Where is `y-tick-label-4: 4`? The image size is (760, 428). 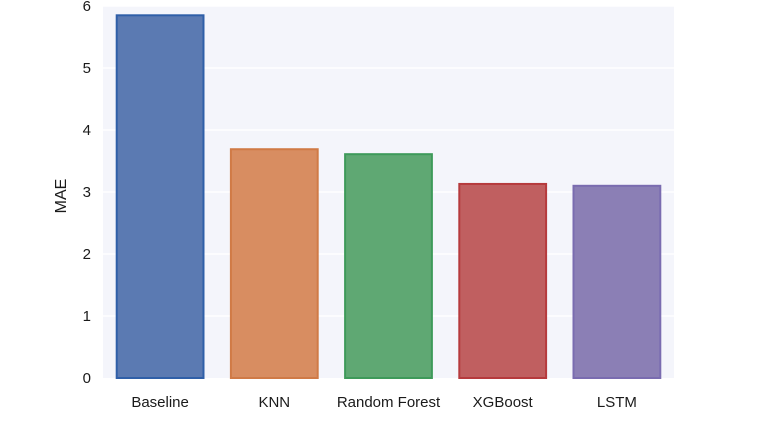
y-tick-label-4: 4 is located at coordinates (87, 130).